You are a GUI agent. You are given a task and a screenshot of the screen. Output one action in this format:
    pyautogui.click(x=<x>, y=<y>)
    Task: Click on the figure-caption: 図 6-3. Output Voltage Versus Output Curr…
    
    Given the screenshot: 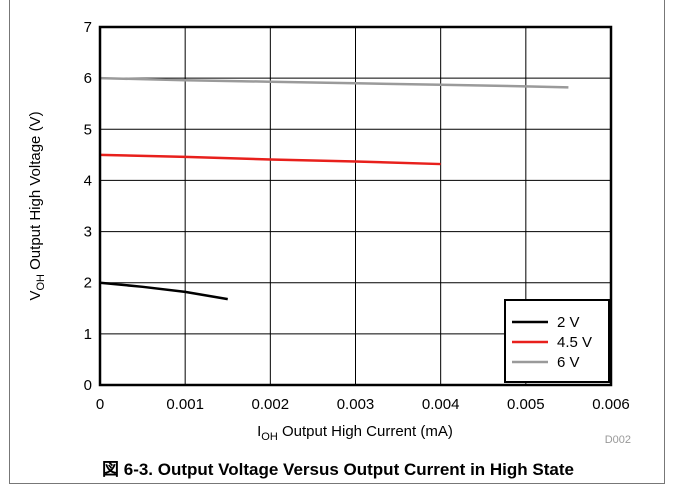 What is the action you would take?
    pyautogui.click(x=338, y=469)
    